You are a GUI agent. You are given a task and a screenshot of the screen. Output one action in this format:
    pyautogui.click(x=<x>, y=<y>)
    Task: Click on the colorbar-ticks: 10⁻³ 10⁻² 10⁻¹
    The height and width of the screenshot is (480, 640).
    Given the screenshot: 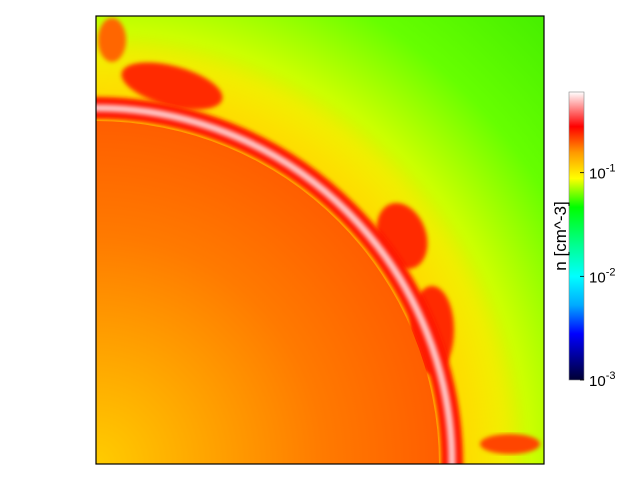 What is the action you would take?
    pyautogui.click(x=597, y=276)
    